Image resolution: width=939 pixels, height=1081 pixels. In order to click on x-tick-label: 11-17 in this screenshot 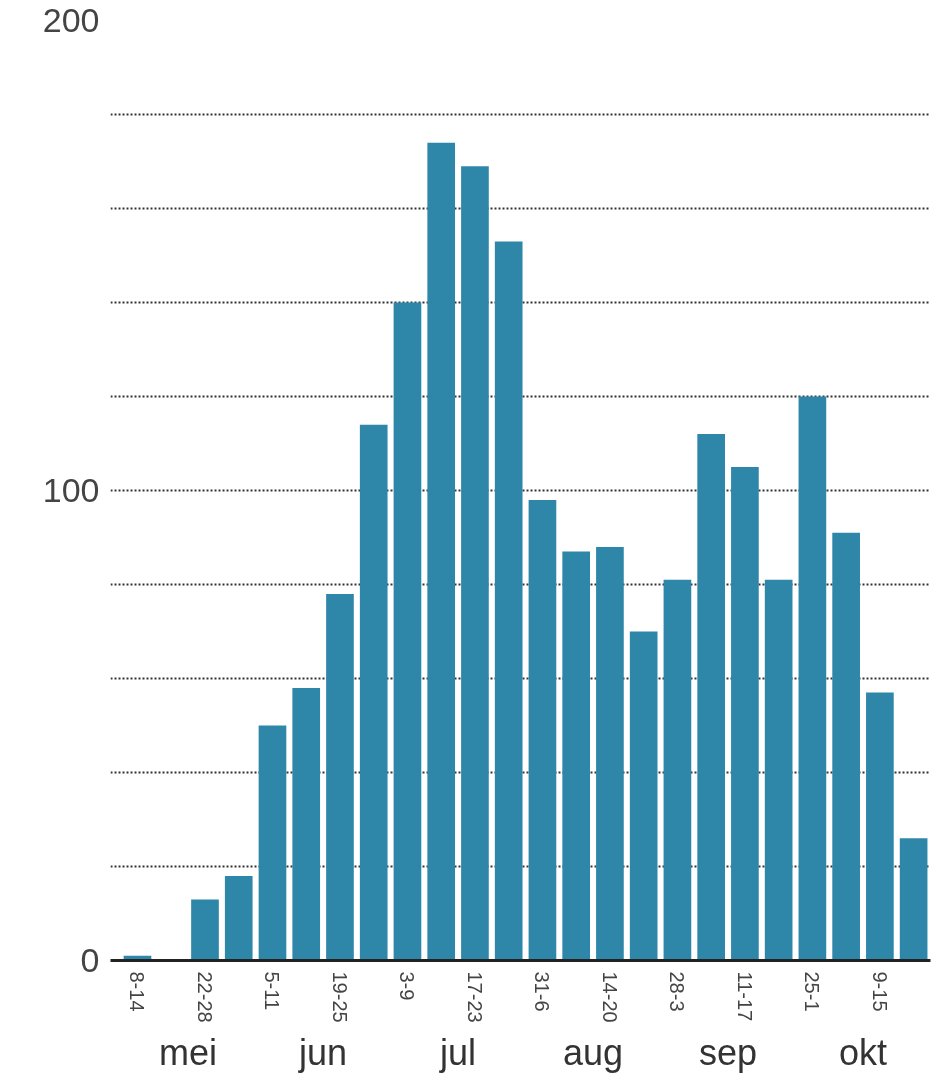, I will do `click(744, 996)`.